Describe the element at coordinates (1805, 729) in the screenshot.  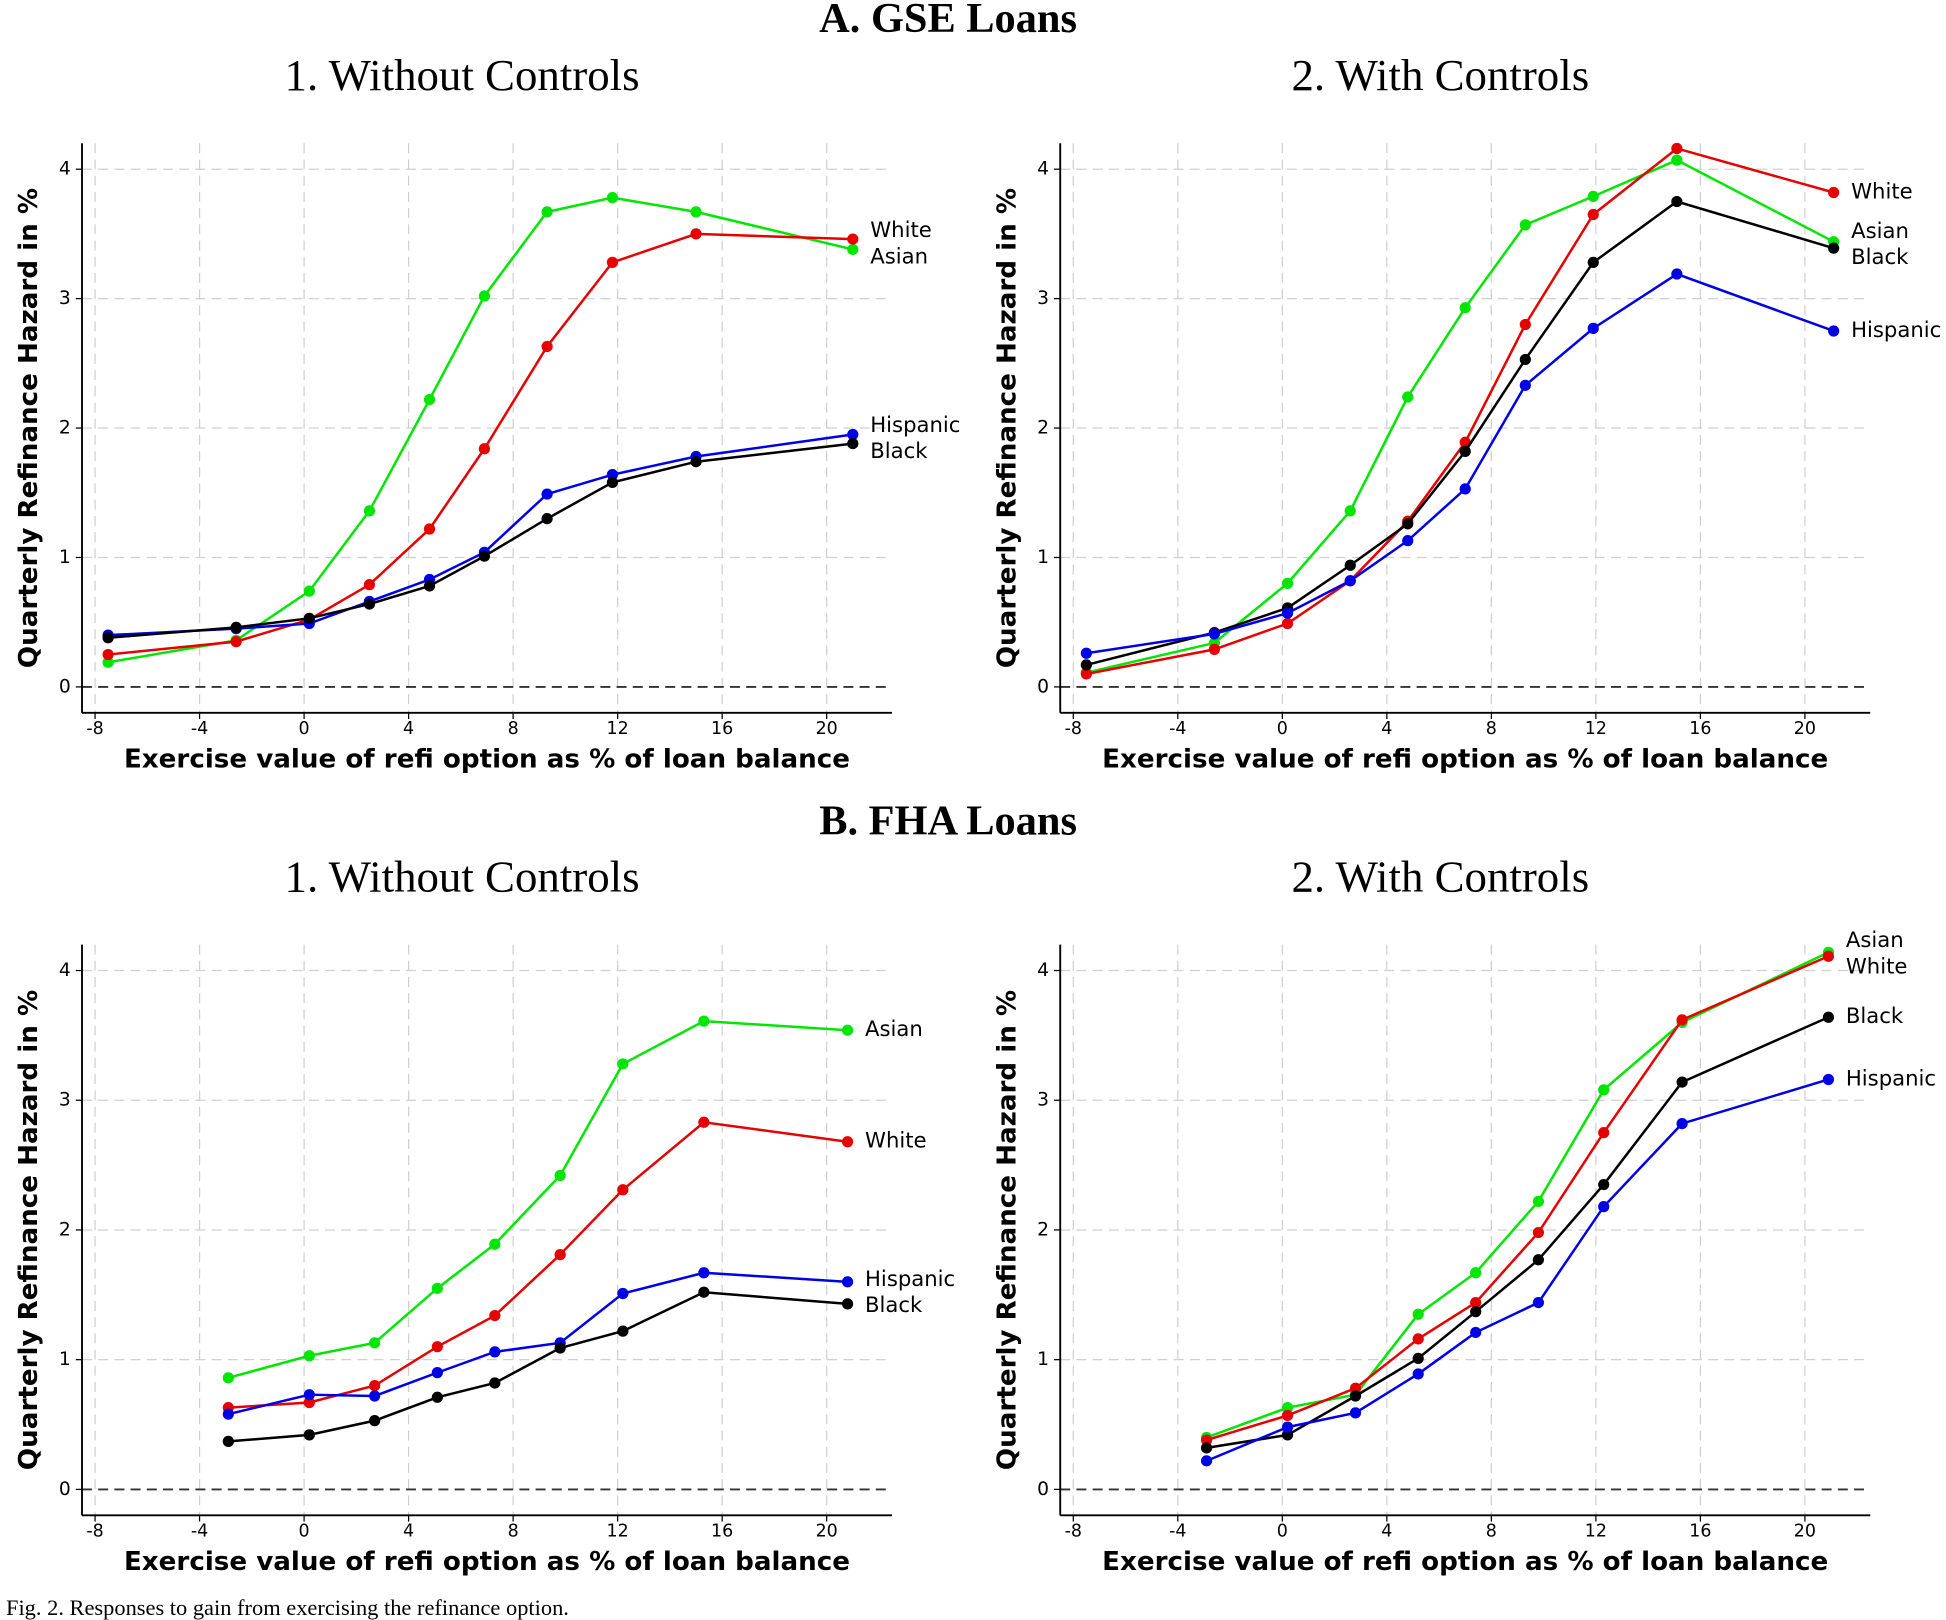
I see `x-tick-label: 20` at that location.